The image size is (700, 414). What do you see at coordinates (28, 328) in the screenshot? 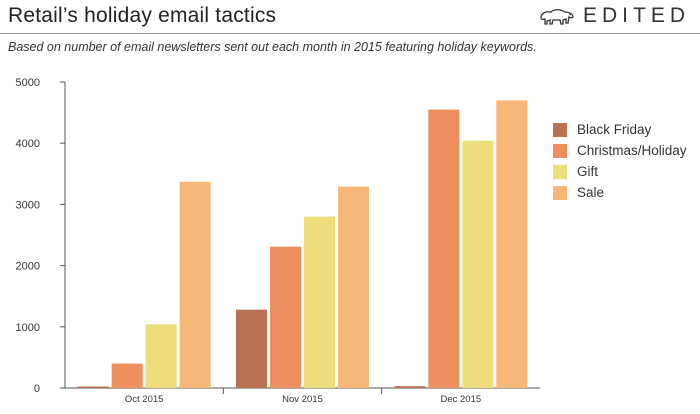
I see `y-tick-label: 1000` at bounding box center [28, 328].